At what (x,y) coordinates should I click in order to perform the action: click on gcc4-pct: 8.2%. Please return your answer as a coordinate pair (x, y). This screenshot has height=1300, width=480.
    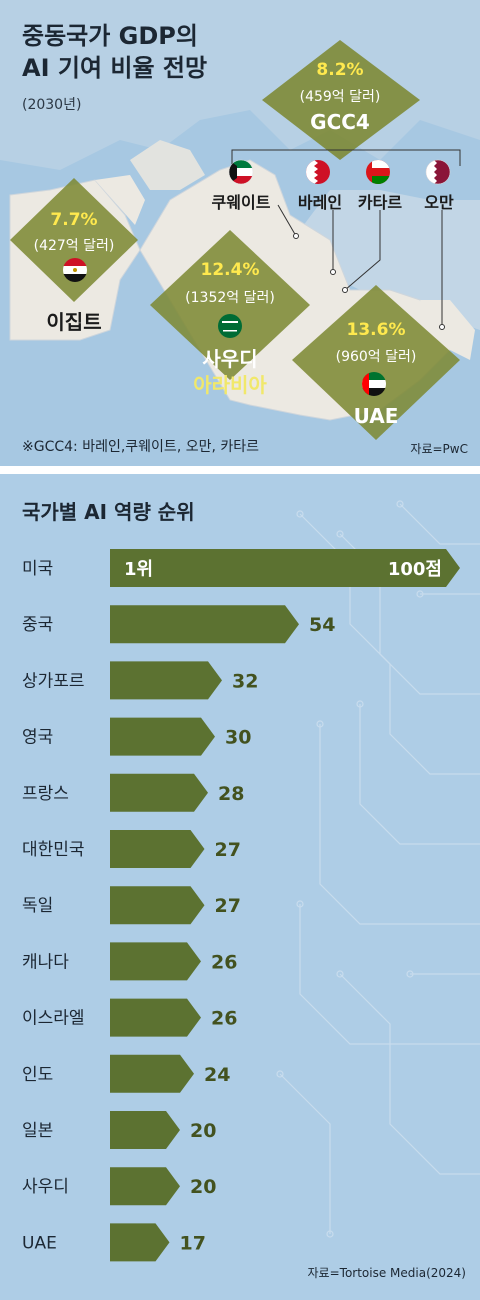
    Looking at the image, I should click on (340, 70).